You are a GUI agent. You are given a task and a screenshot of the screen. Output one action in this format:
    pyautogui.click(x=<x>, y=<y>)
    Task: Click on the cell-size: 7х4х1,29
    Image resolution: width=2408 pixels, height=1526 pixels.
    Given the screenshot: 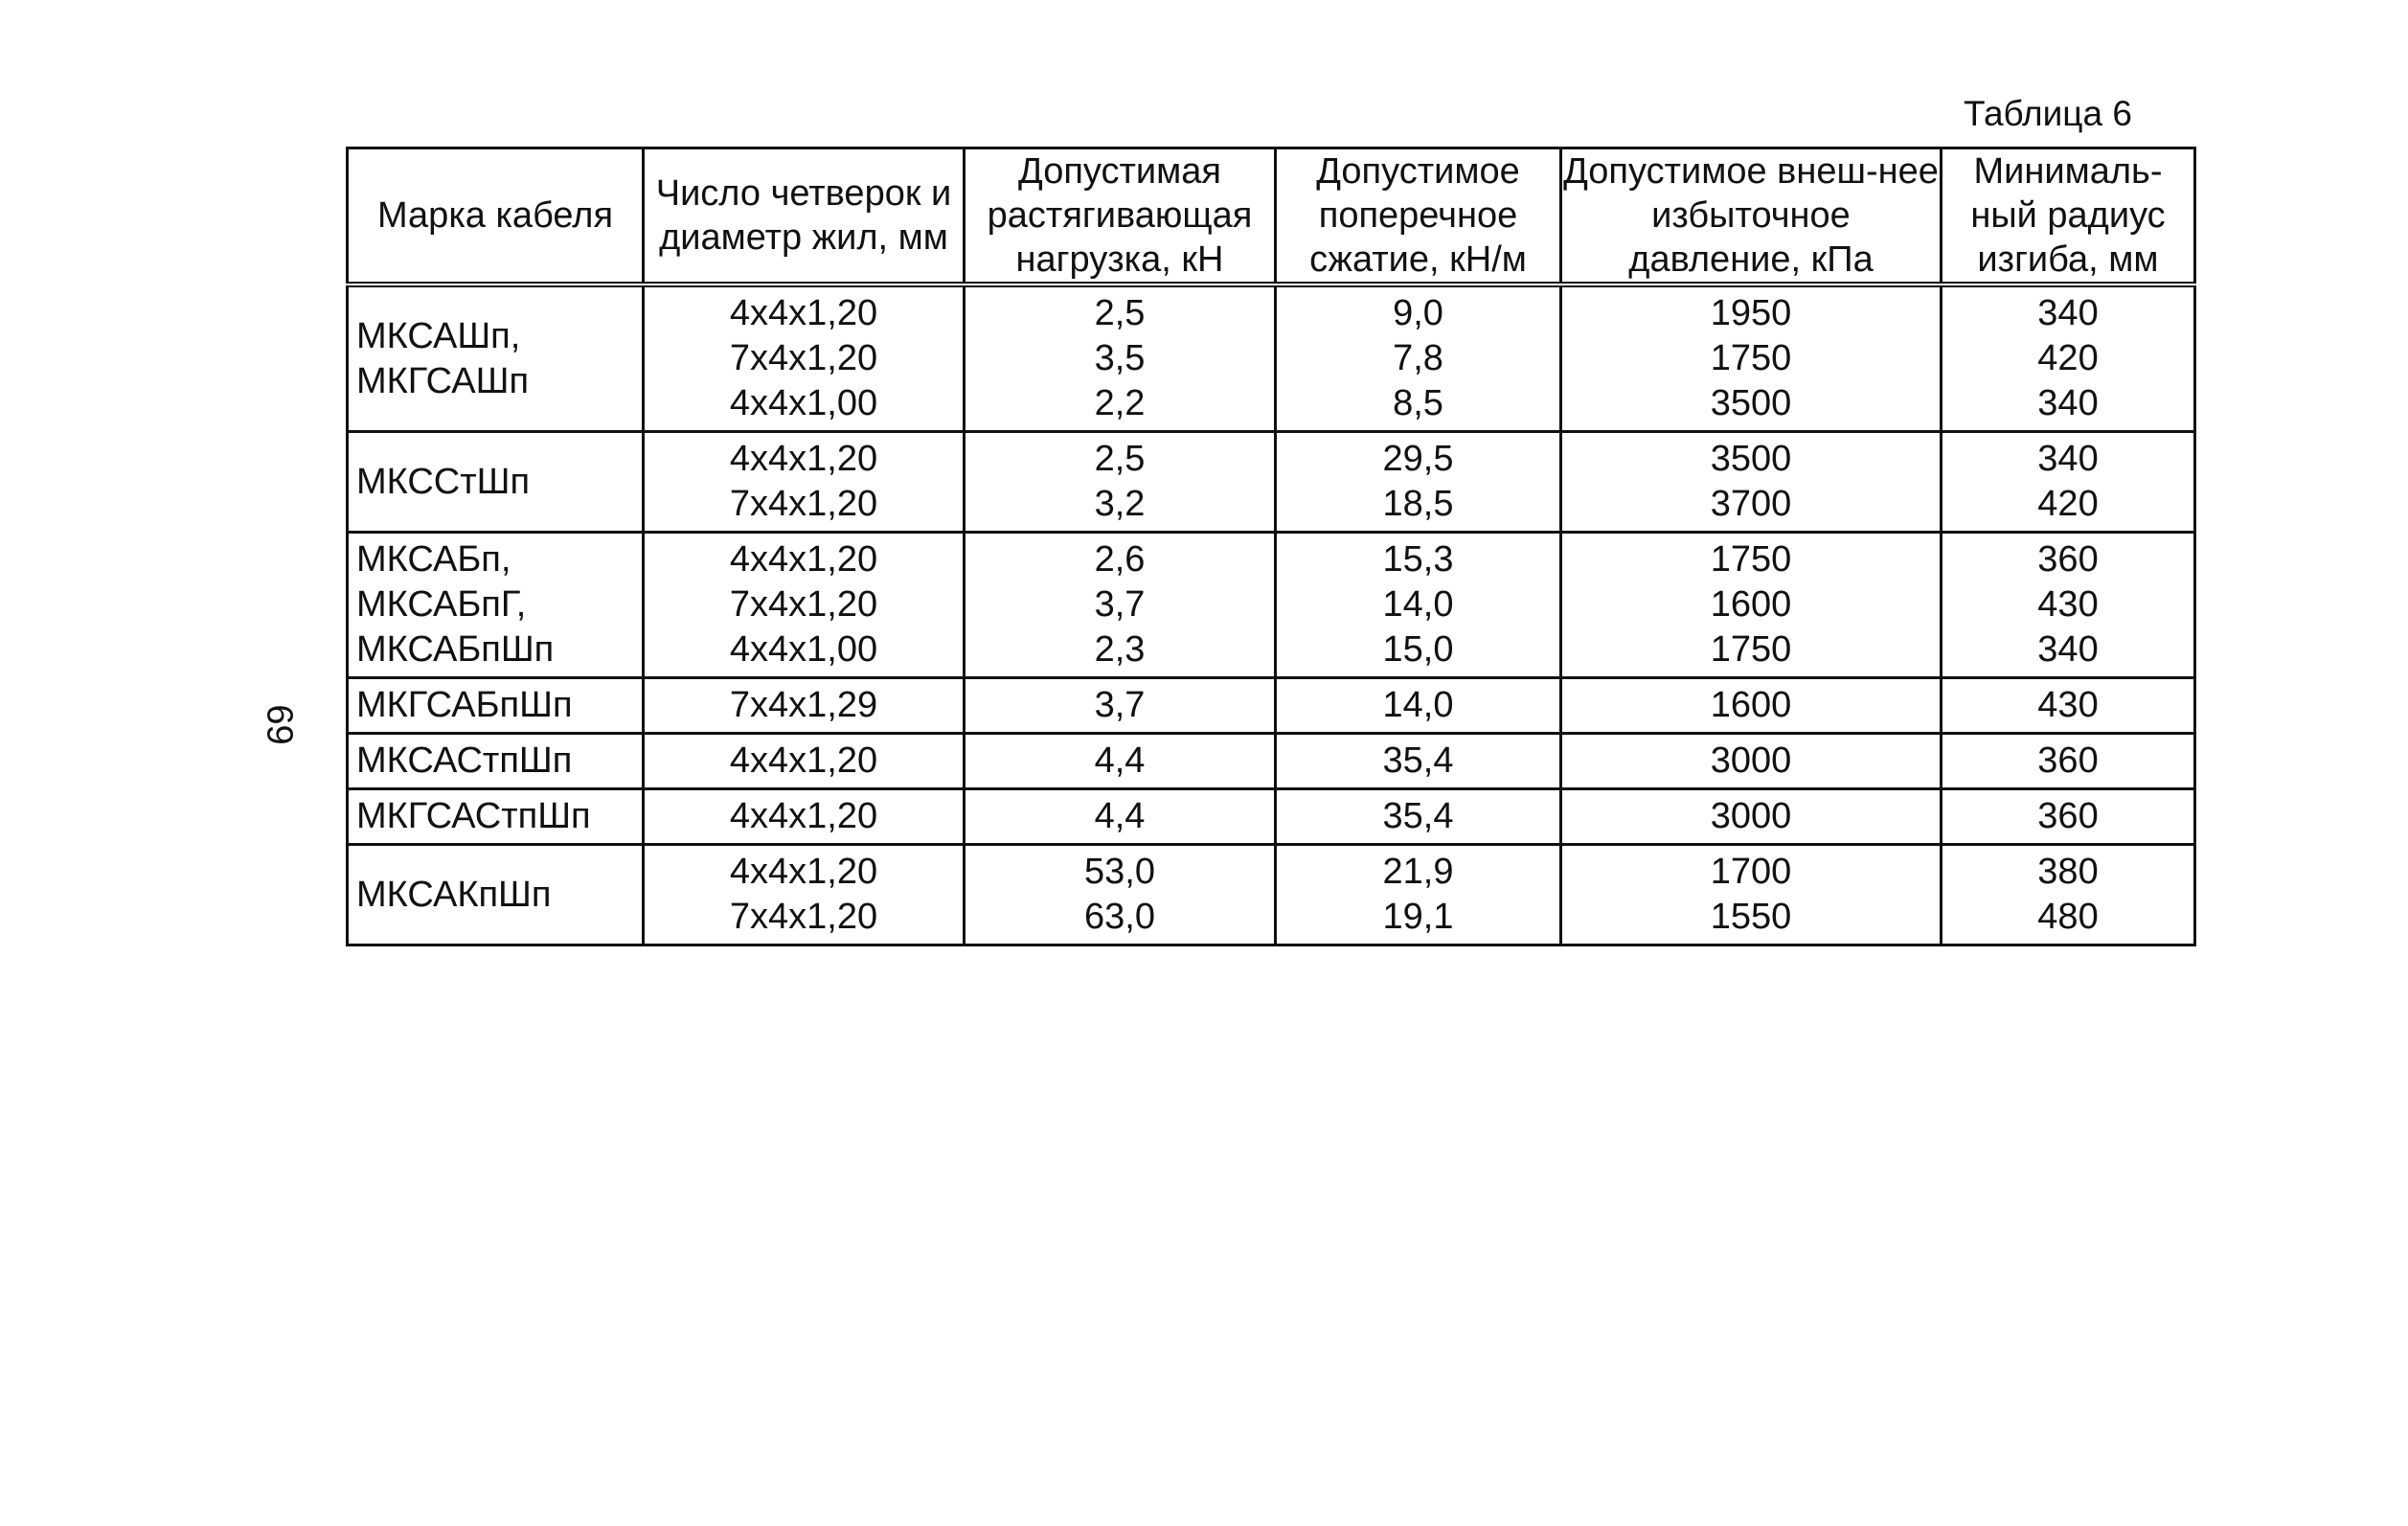 What is the action you would take?
    pyautogui.click(x=803, y=705)
    